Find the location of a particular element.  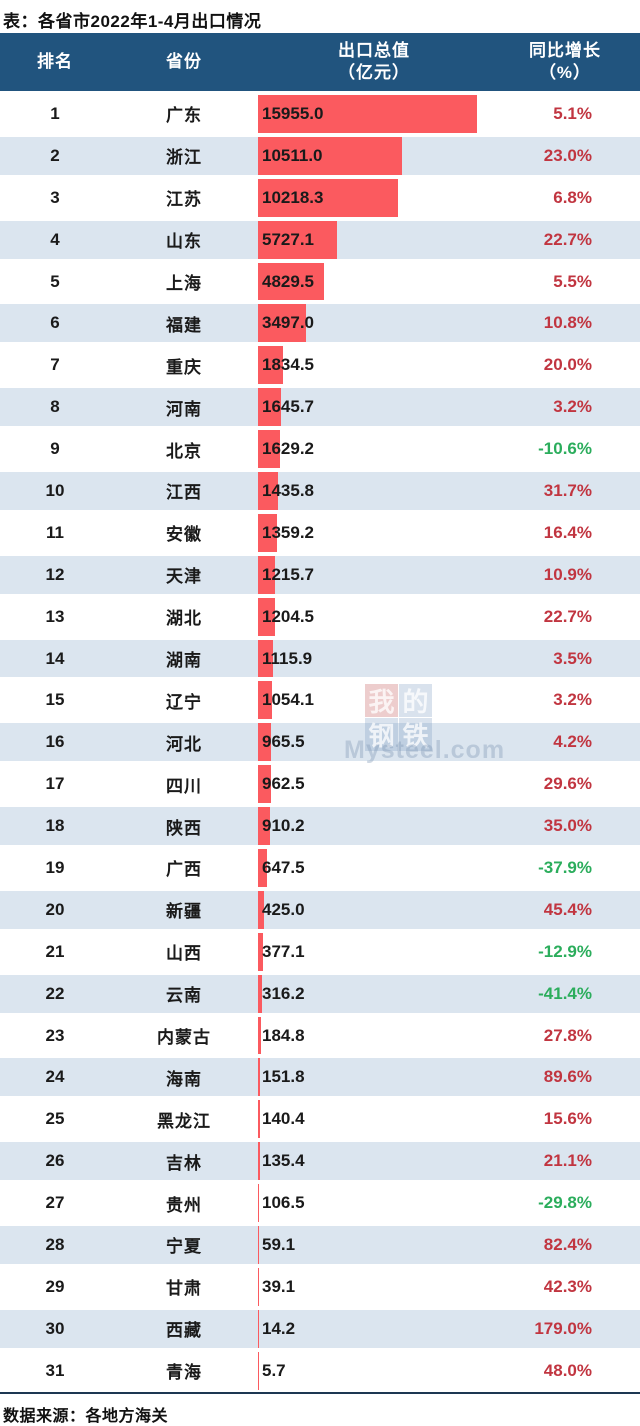

export-value-label: 1204.5 is located at coordinates (288, 617).